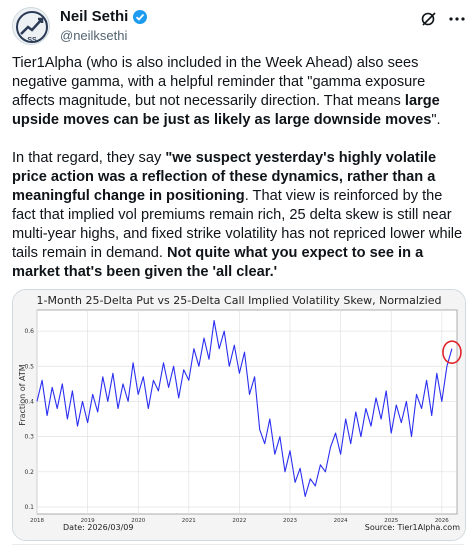 Image resolution: width=476 pixels, height=549 pixels. What do you see at coordinates (37, 521) in the screenshot?
I see `x-tick-label: 2018` at bounding box center [37, 521].